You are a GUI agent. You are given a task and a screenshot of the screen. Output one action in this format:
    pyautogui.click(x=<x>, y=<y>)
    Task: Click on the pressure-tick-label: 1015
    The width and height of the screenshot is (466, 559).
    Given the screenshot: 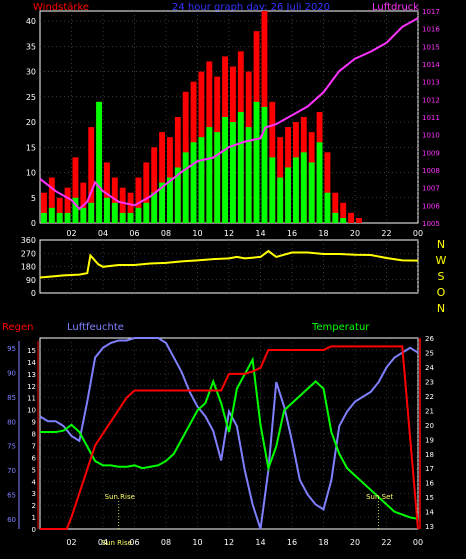 What is the action you would take?
    pyautogui.click(x=431, y=47)
    